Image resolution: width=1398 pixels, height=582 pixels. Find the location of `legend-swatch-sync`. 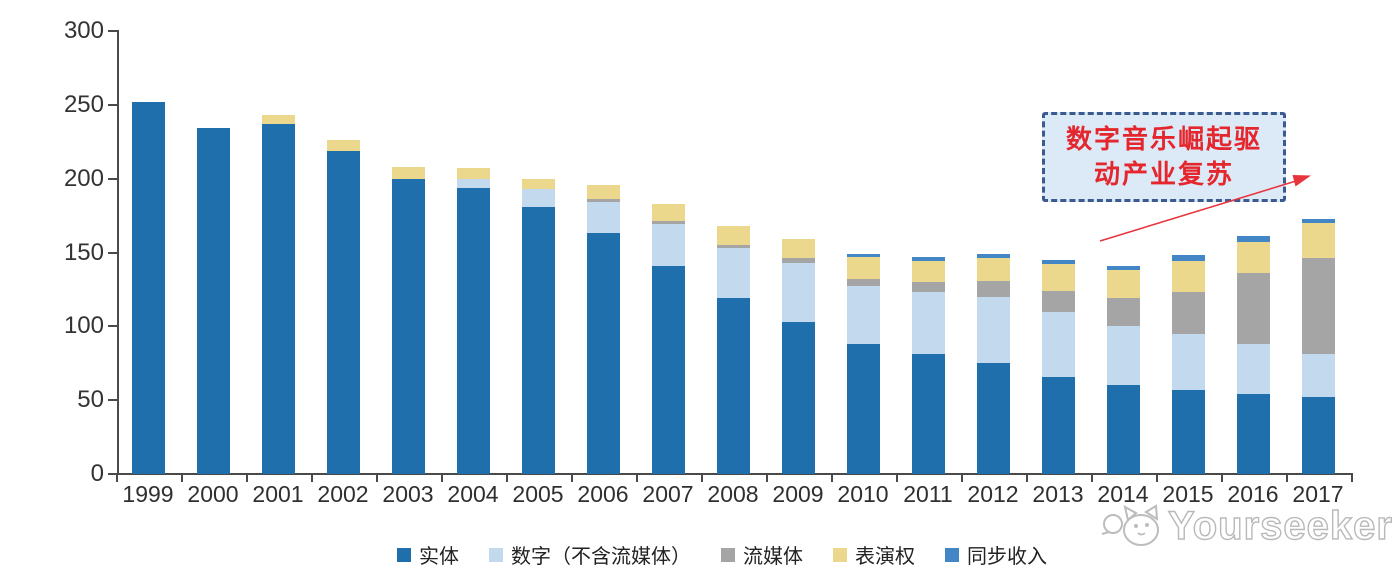

legend-swatch-sync is located at coordinates (952, 554).